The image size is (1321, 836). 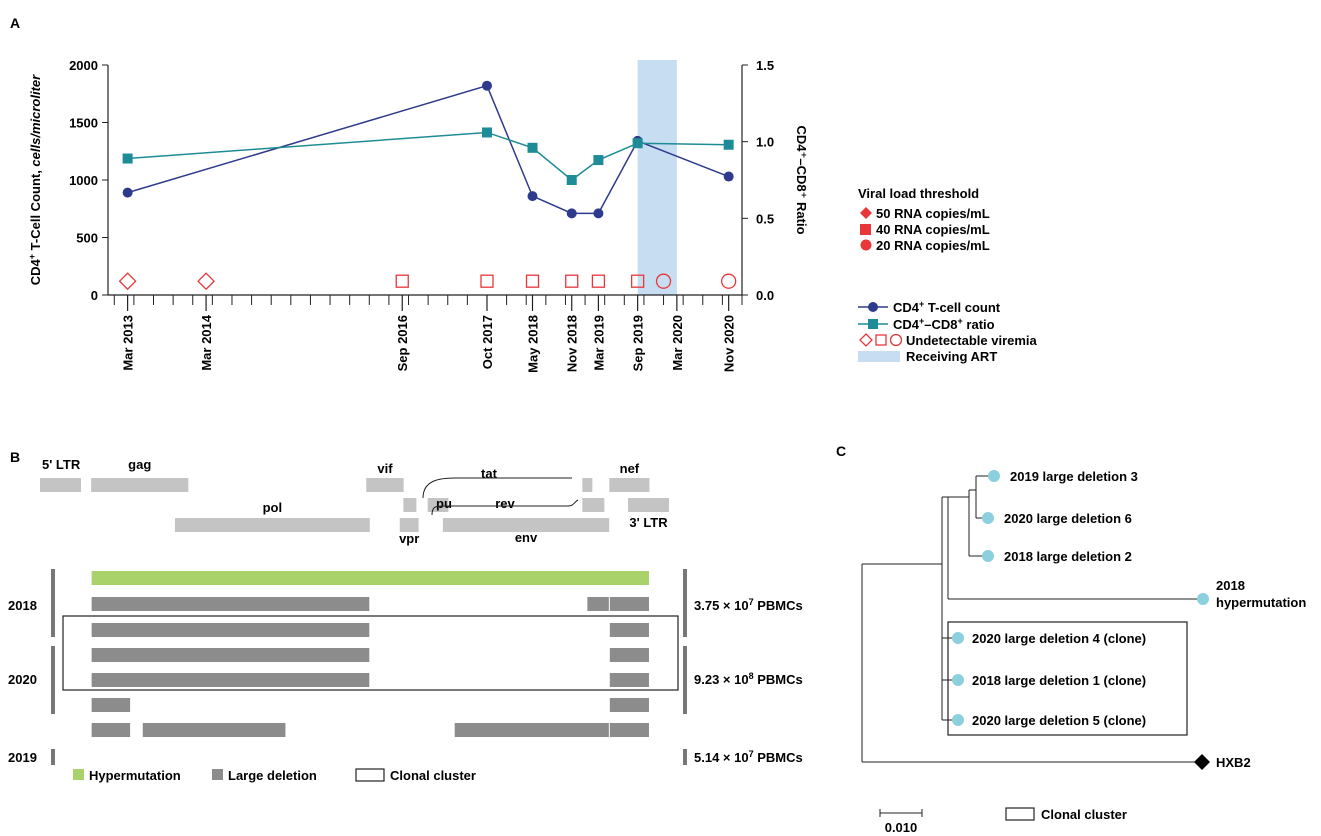 I want to click on panel-c-label: C, so click(x=841, y=451).